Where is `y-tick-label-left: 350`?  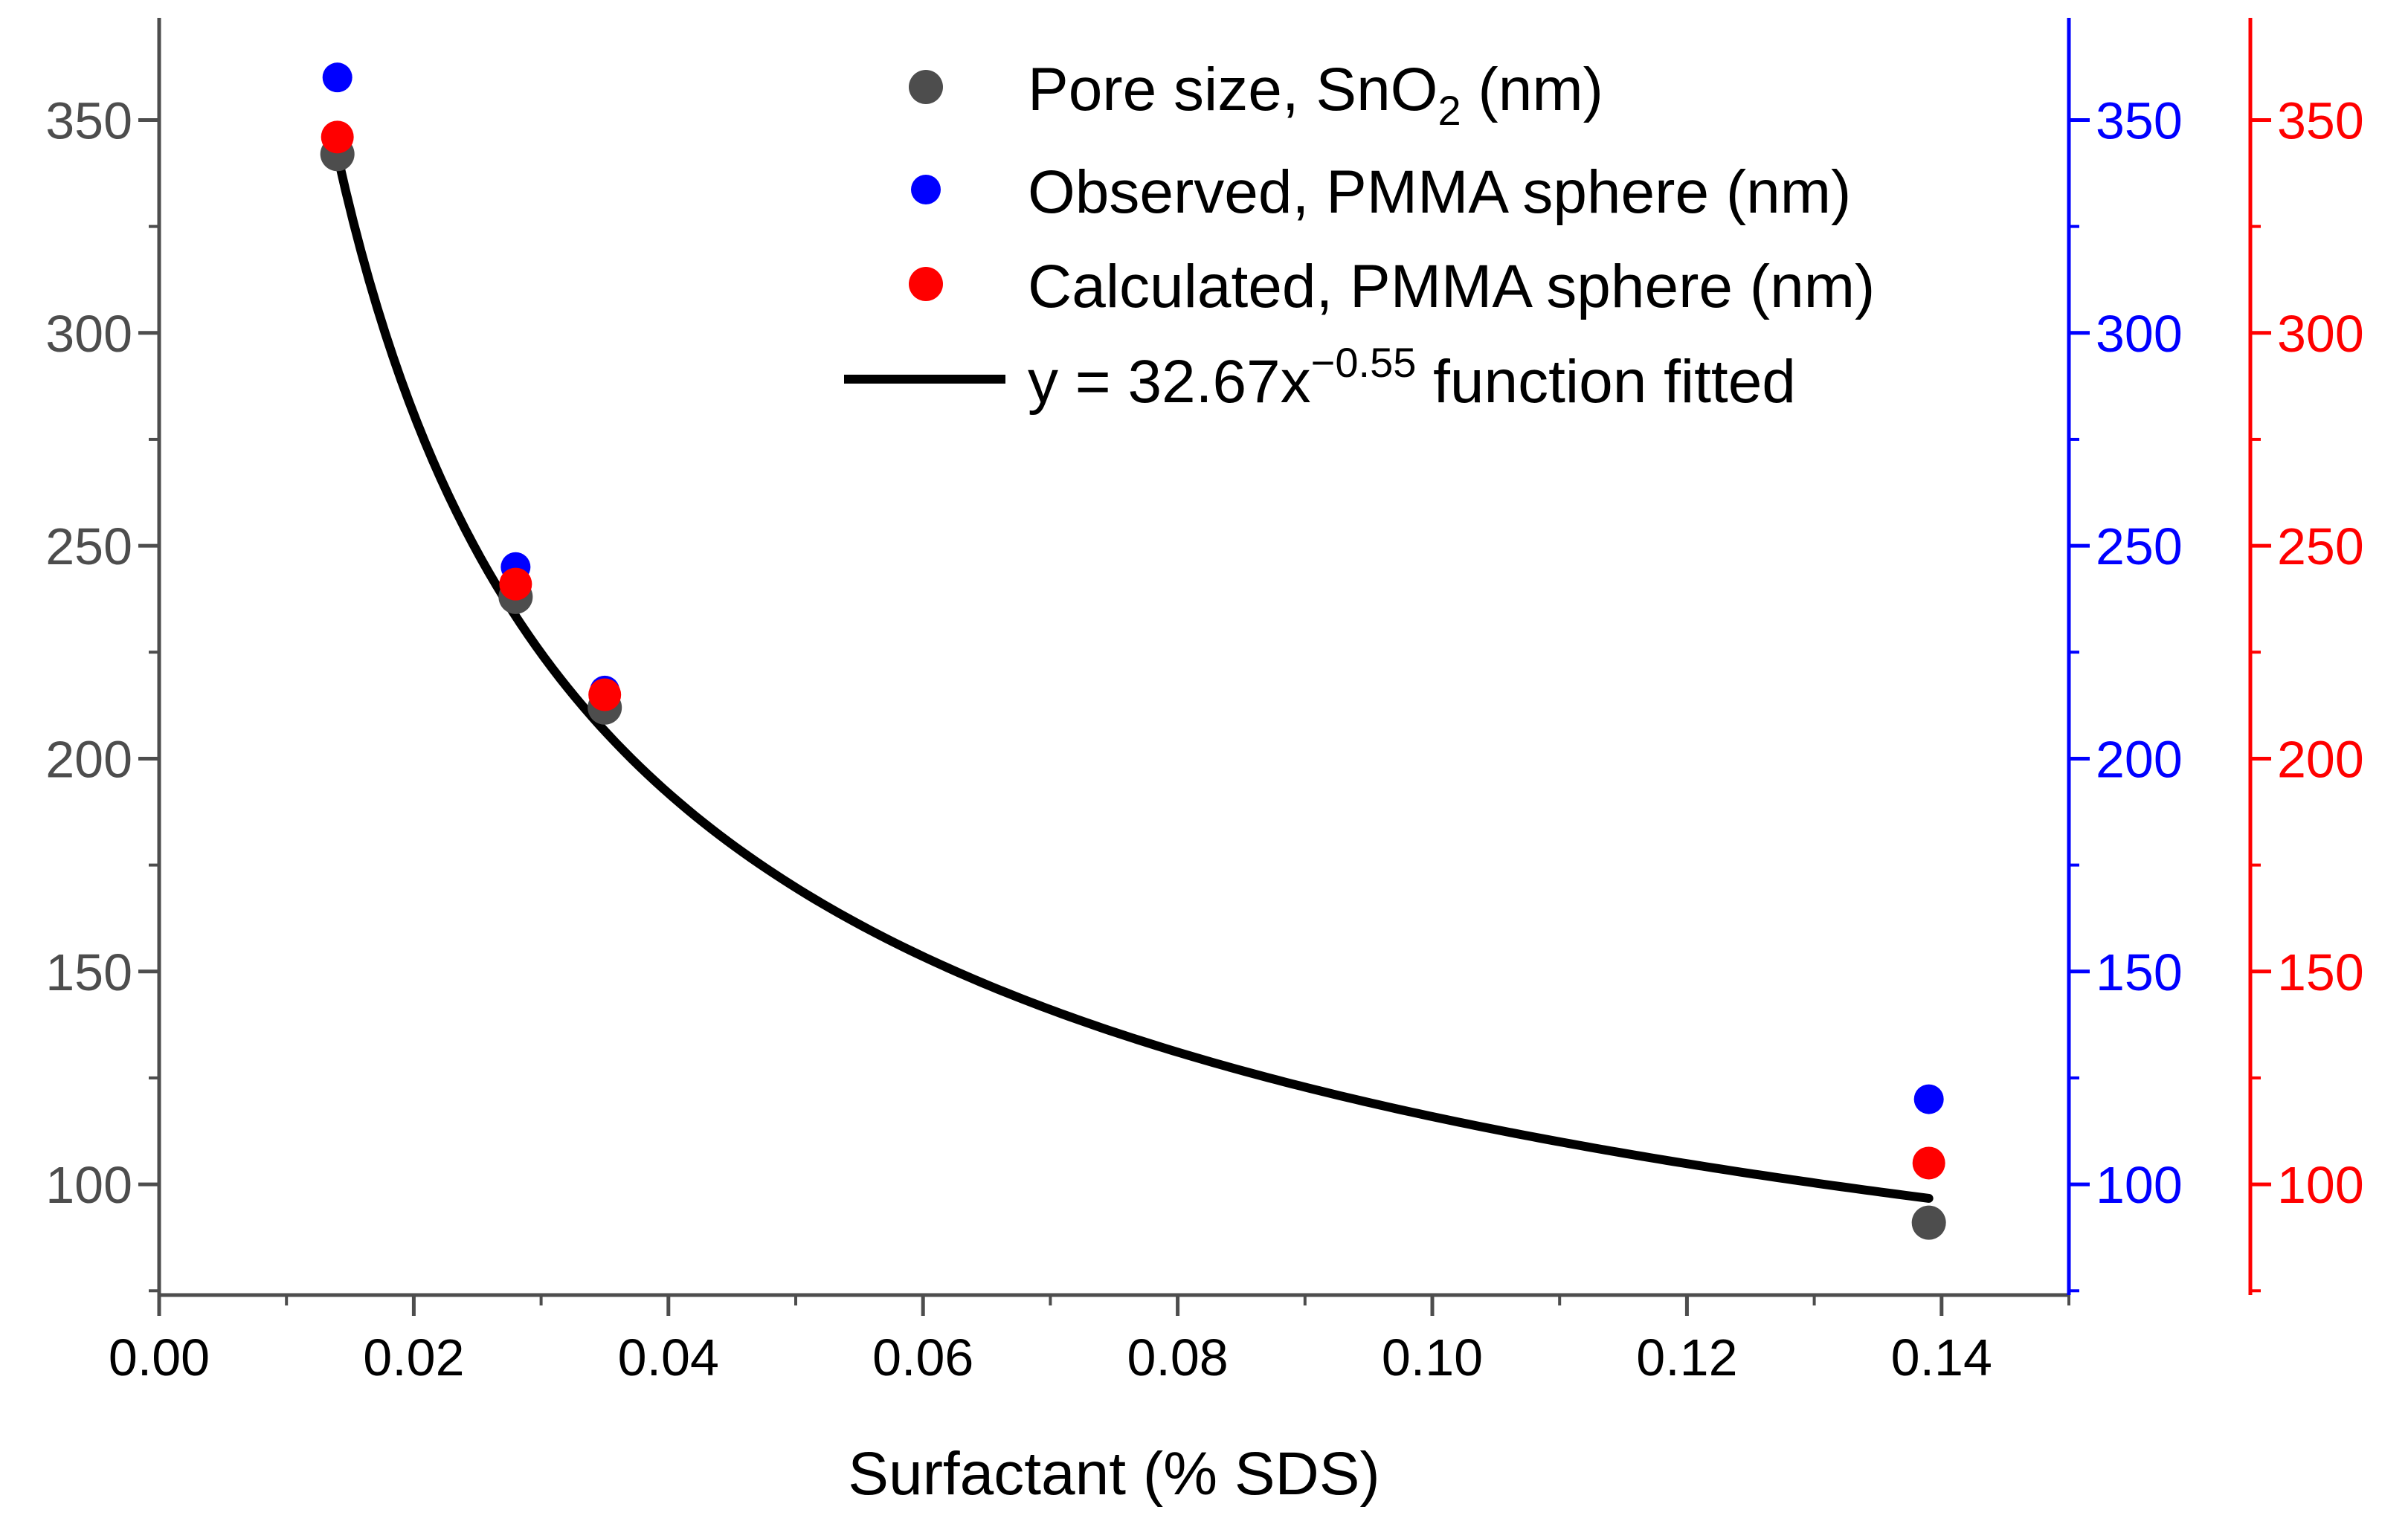
y-tick-label-left: 350 is located at coordinates (88, 120).